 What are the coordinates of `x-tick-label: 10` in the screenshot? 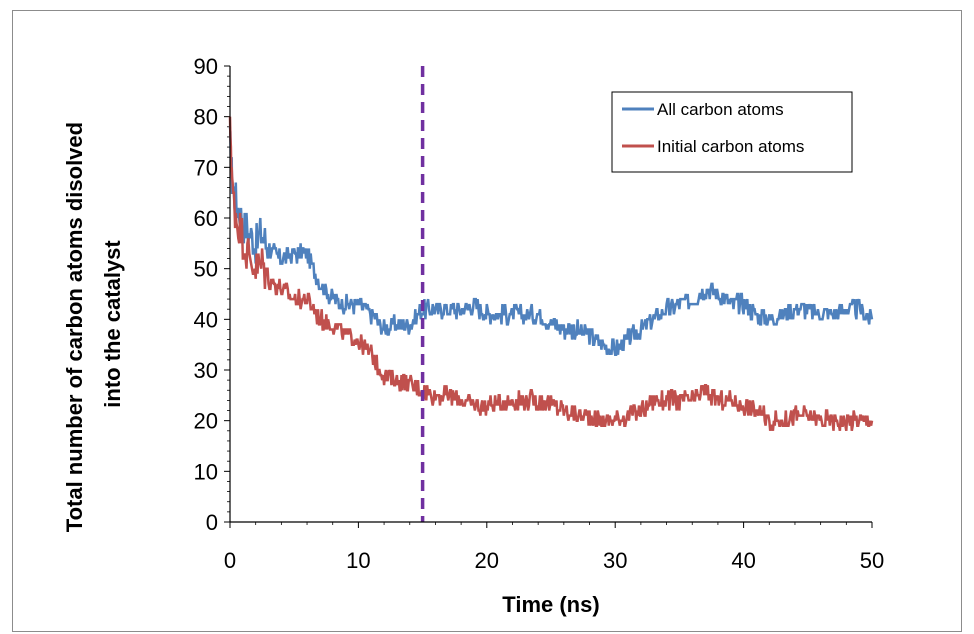 It's located at (358, 560).